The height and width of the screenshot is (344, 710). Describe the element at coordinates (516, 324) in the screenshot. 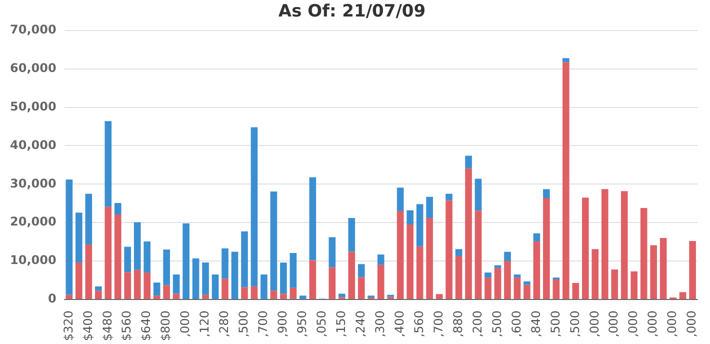

I see `x-tick-label: ,600` at that location.